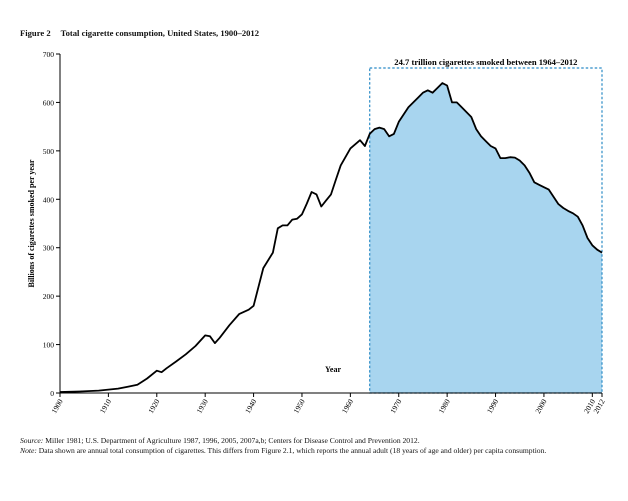 The image size is (628, 501). What do you see at coordinates (492, 406) in the screenshot?
I see `x-tick-label: 1990` at bounding box center [492, 406].